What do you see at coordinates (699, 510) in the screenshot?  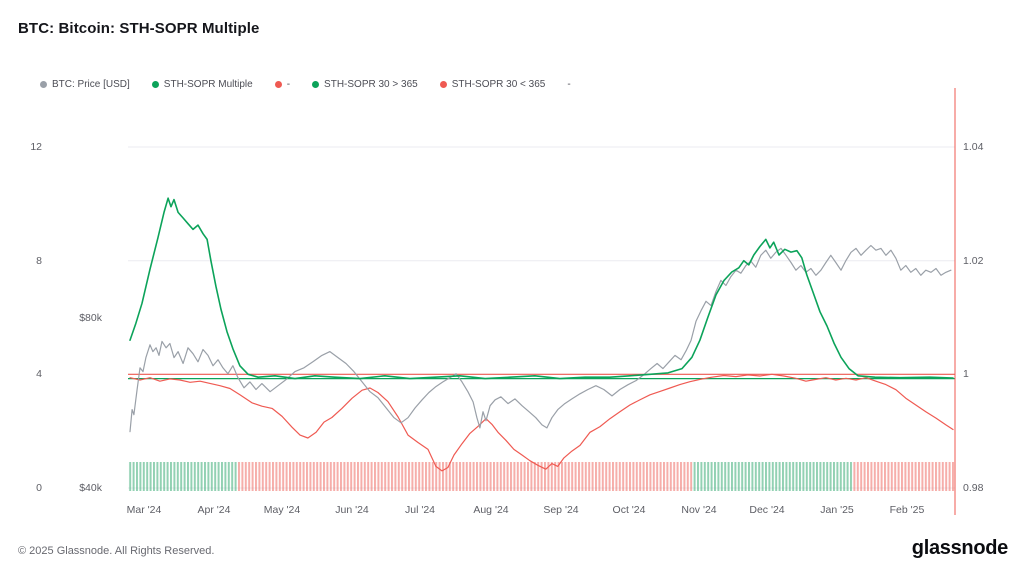 I see `x-axis-tick: Nov '24` at bounding box center [699, 510].